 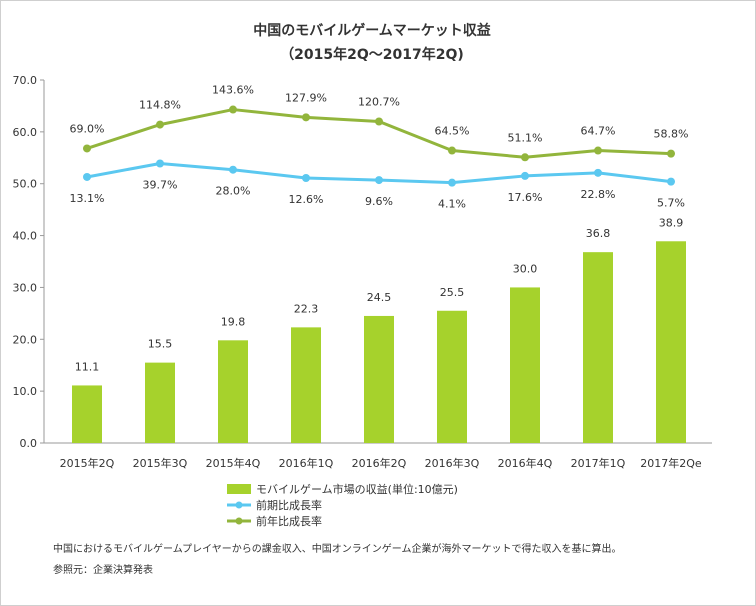 I want to click on bar-value-label: 25.5, so click(x=452, y=292).